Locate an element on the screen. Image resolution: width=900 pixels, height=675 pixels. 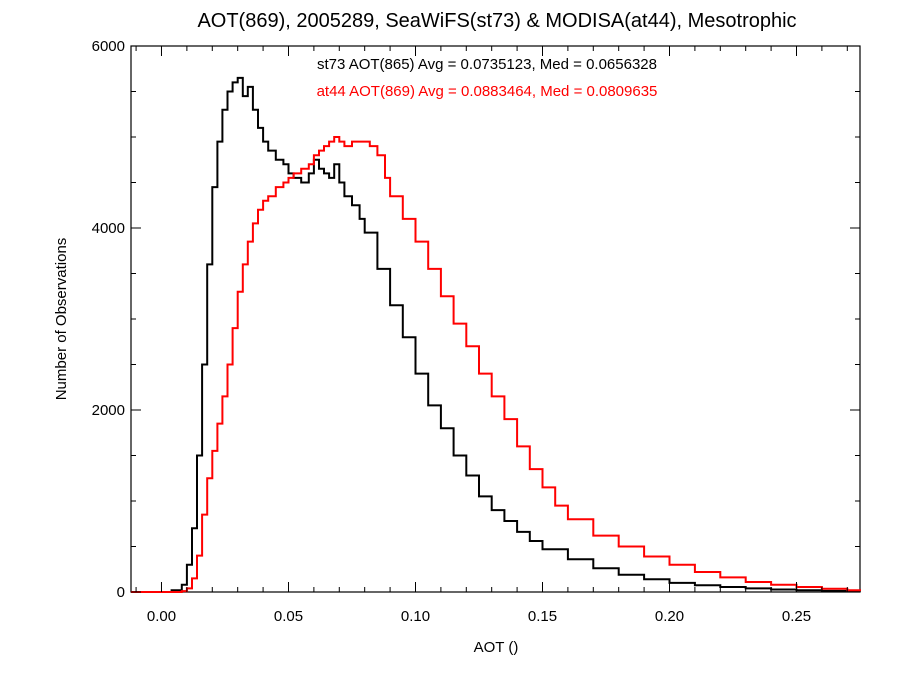
x-tick-label: 0.00 is located at coordinates (161, 616).